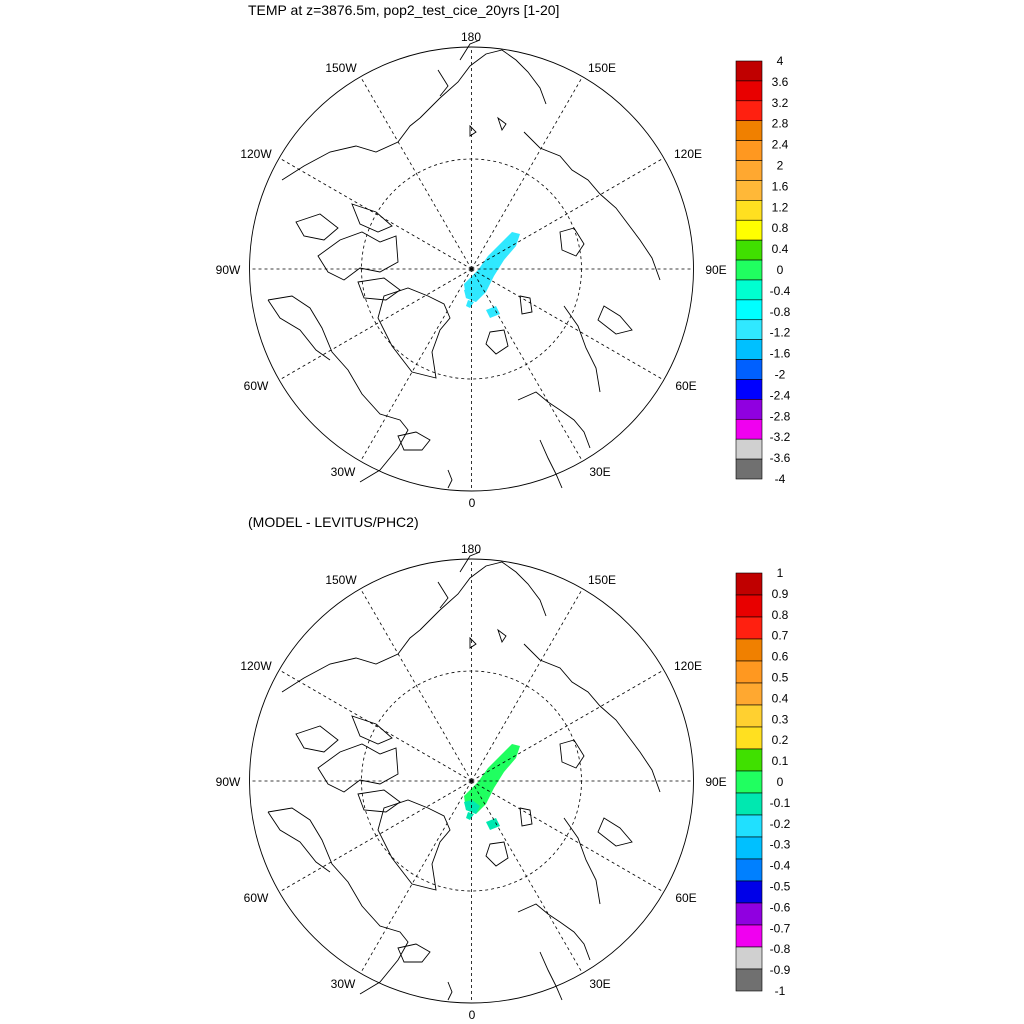 The height and width of the screenshot is (1024, 1024). What do you see at coordinates (780, 375) in the screenshot?
I see `colorbar-label: -2` at bounding box center [780, 375].